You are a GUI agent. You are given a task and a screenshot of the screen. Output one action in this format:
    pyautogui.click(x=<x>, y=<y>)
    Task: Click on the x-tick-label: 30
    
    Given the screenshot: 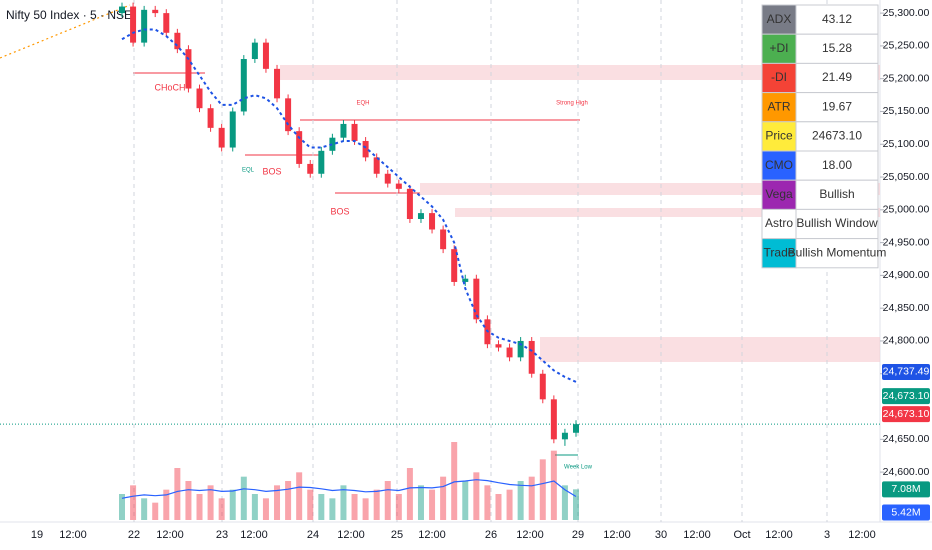 What is the action you would take?
    pyautogui.click(x=661, y=535)
    